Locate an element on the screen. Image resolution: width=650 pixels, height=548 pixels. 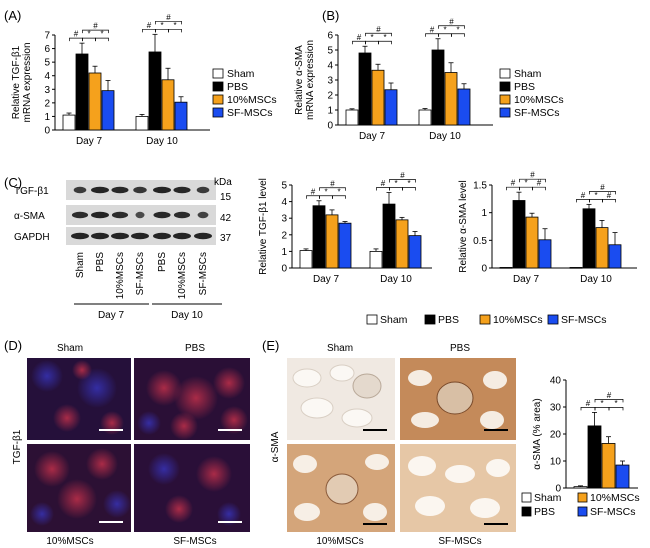
e-caption-sfmsc: SF-MSCs is located at coordinates (459, 541).